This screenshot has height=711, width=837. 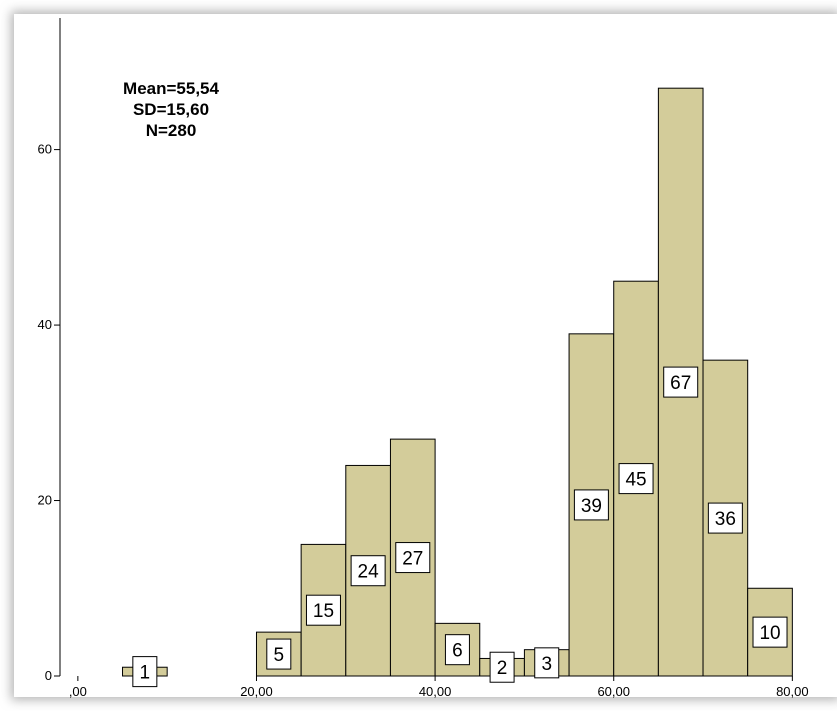 I want to click on data-label: 45, so click(x=635, y=480).